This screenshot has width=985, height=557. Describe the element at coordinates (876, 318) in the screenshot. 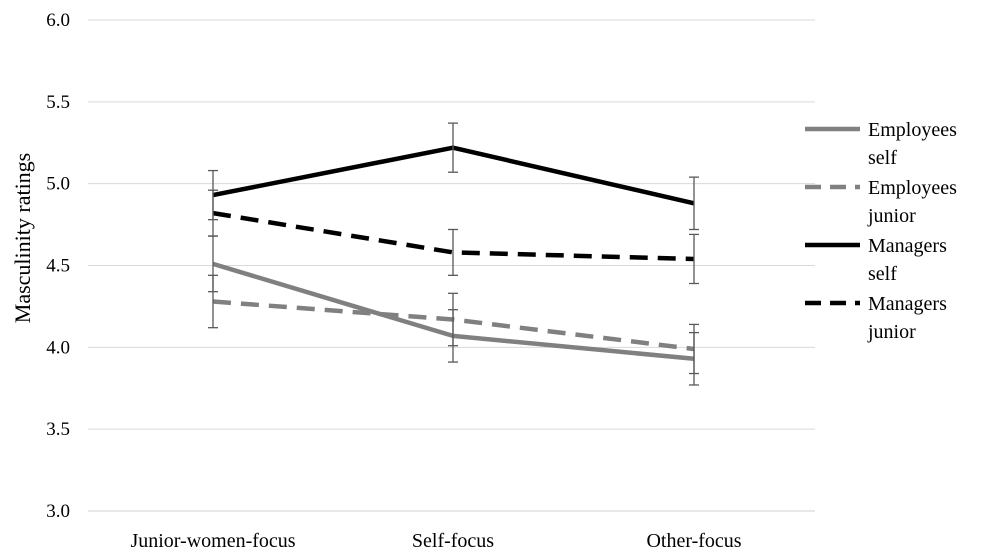

I see `legend-item: Managers junior` at that location.